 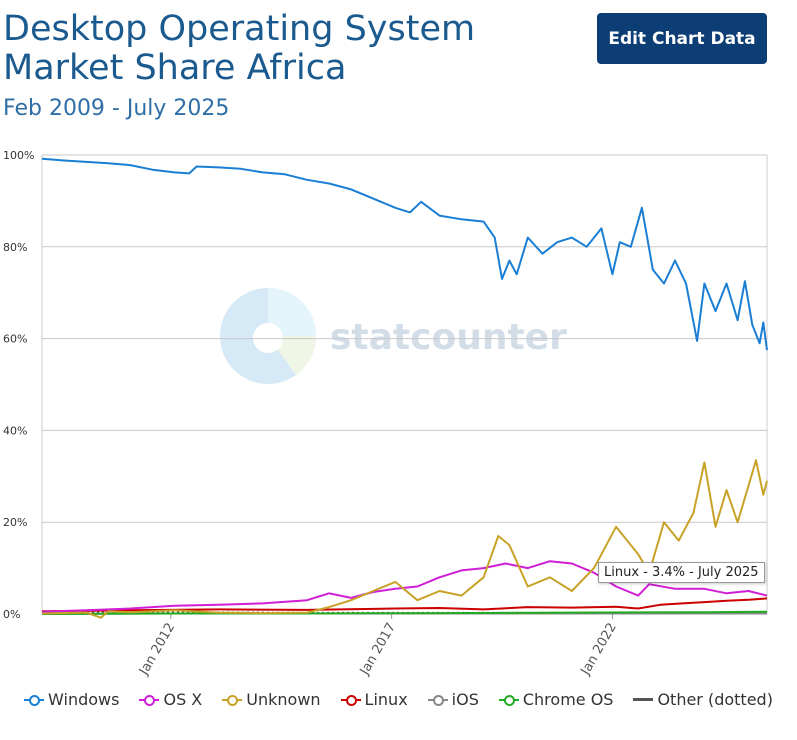 I want to click on legend-item-other-dotted: Other (dotted), so click(x=703, y=699).